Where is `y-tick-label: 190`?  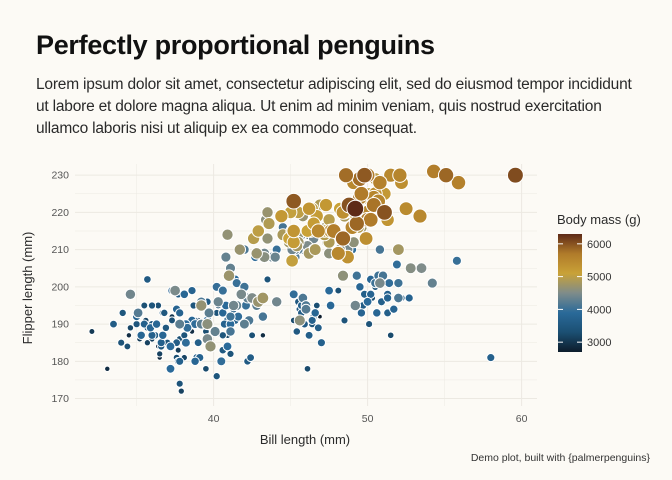 y-tick-label: 190 is located at coordinates (60, 325).